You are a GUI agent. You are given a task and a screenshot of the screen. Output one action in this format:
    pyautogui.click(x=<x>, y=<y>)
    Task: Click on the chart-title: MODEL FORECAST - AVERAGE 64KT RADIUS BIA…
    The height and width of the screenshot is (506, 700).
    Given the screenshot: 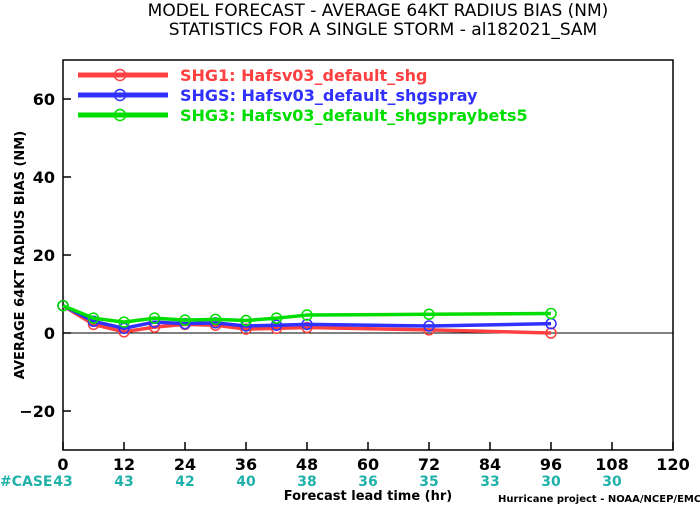 What is the action you would take?
    pyautogui.click(x=378, y=11)
    